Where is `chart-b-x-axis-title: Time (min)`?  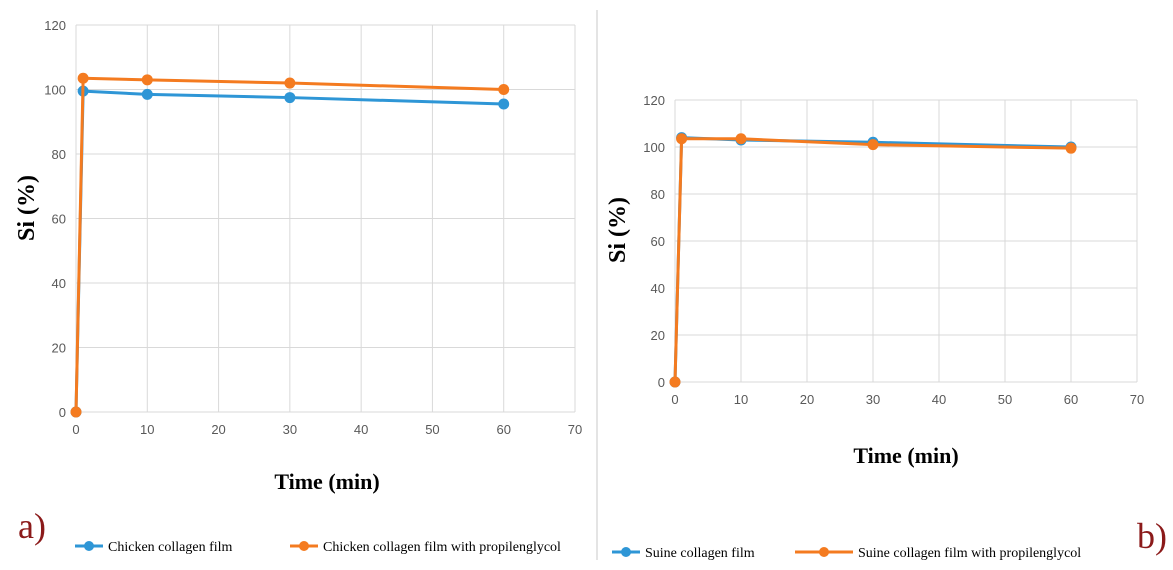 chart-b-x-axis-title: Time (min) is located at coordinates (905, 455).